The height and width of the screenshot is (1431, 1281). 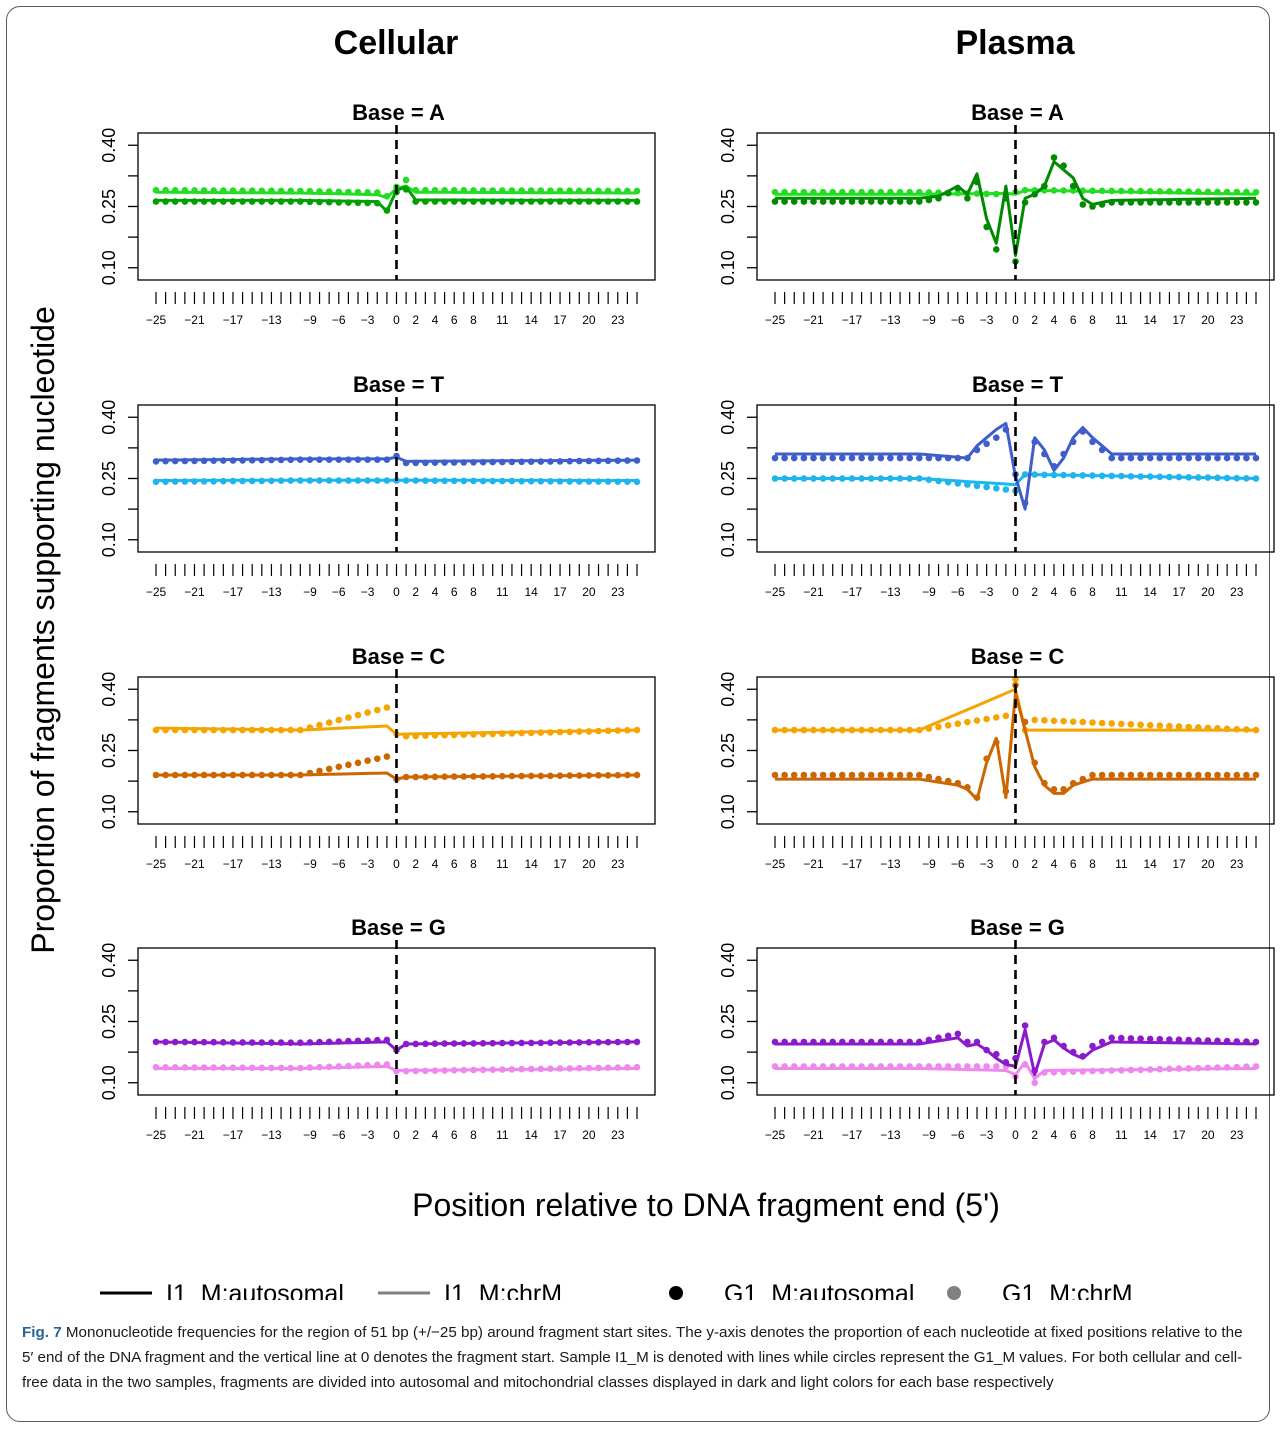 I want to click on x-tick-label: 6, so click(x=1073, y=592).